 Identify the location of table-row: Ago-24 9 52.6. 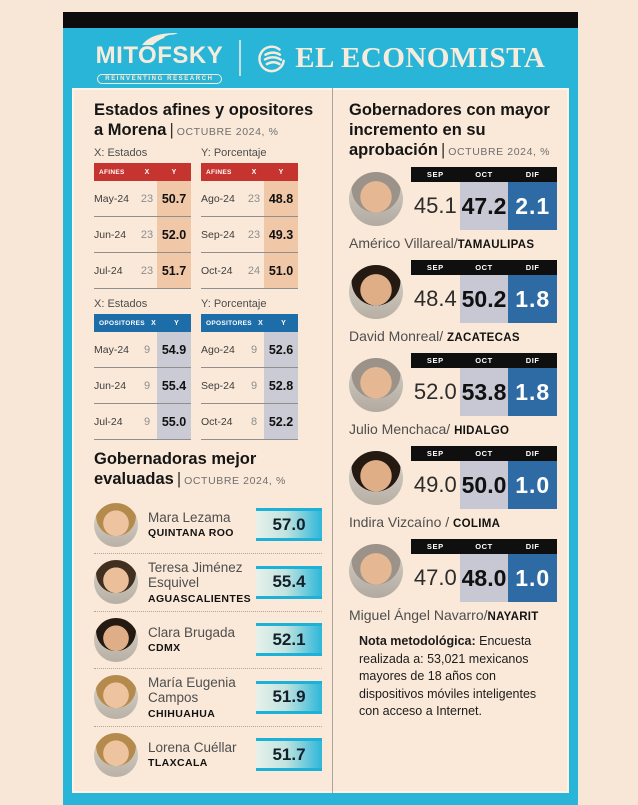
(249, 350).